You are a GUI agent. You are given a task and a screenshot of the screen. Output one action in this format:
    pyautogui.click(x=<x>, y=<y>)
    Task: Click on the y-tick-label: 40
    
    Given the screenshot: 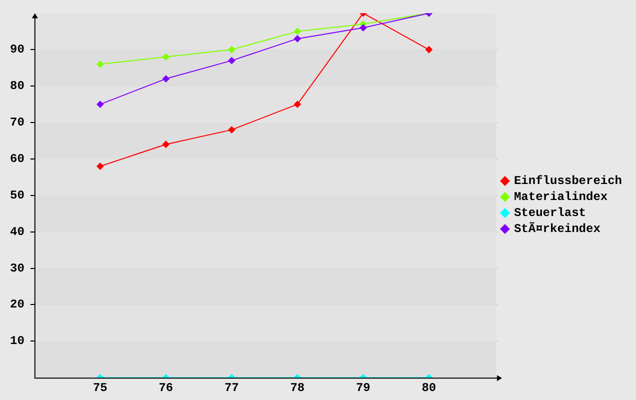 What is the action you would take?
    pyautogui.click(x=17, y=231)
    